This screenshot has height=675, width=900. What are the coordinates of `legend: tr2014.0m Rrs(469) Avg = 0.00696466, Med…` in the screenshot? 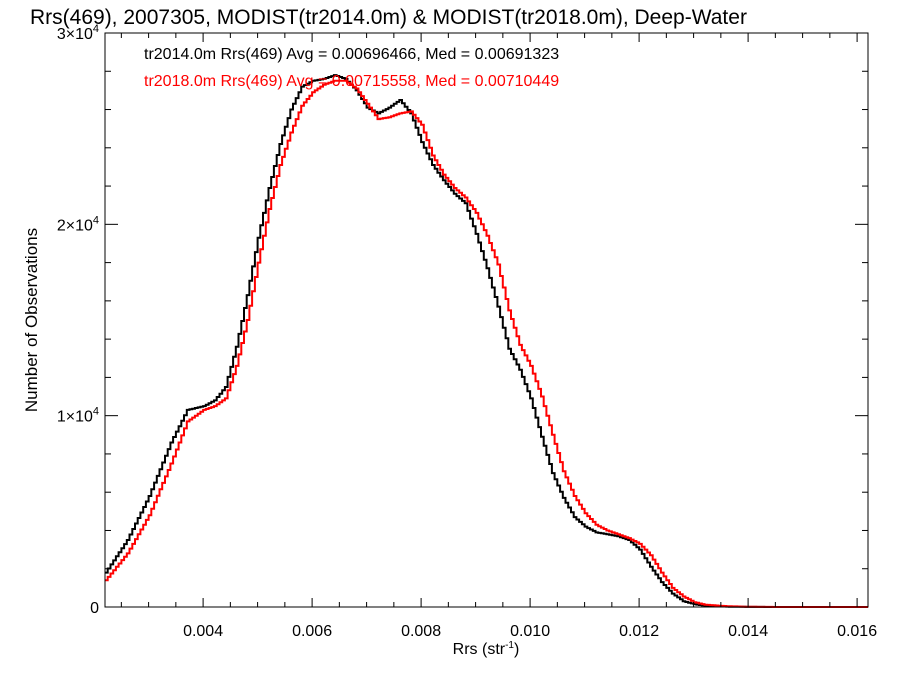 It's located at (351, 68).